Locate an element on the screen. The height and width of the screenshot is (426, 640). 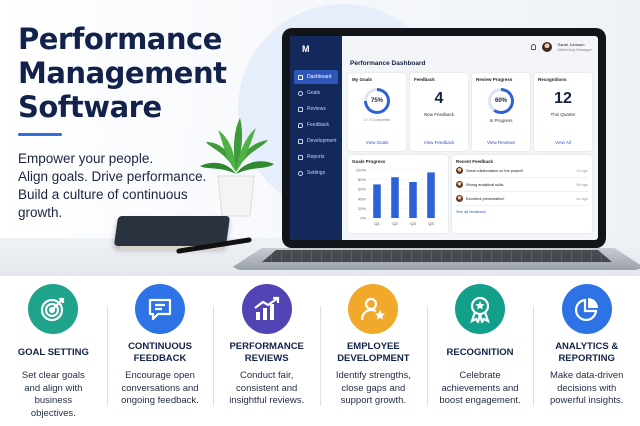
dashboard-icon is located at coordinates (300, 77).